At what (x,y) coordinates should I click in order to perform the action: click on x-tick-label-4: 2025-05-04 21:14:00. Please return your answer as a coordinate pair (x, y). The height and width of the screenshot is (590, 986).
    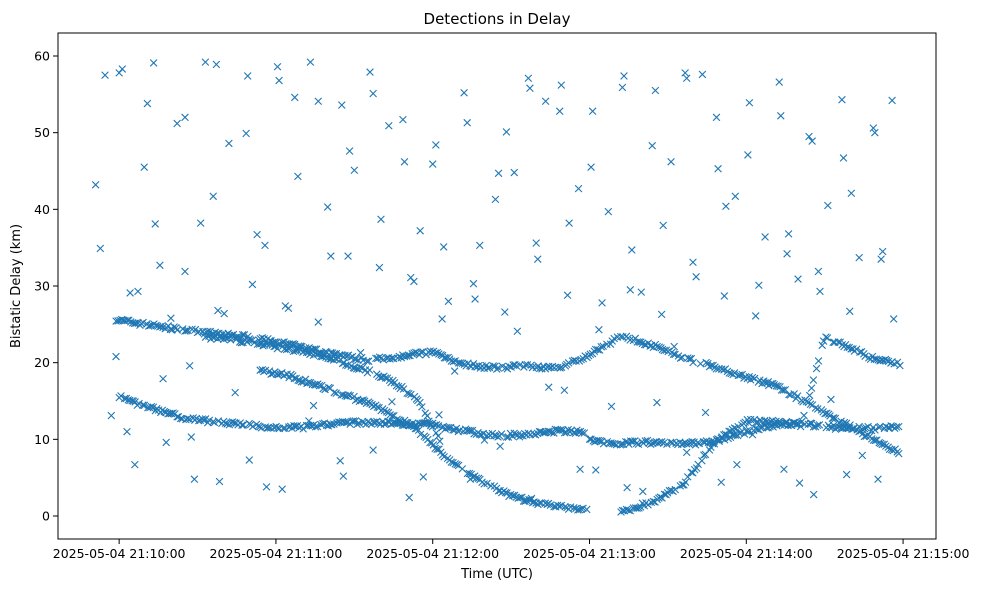
    Looking at the image, I should click on (746, 553).